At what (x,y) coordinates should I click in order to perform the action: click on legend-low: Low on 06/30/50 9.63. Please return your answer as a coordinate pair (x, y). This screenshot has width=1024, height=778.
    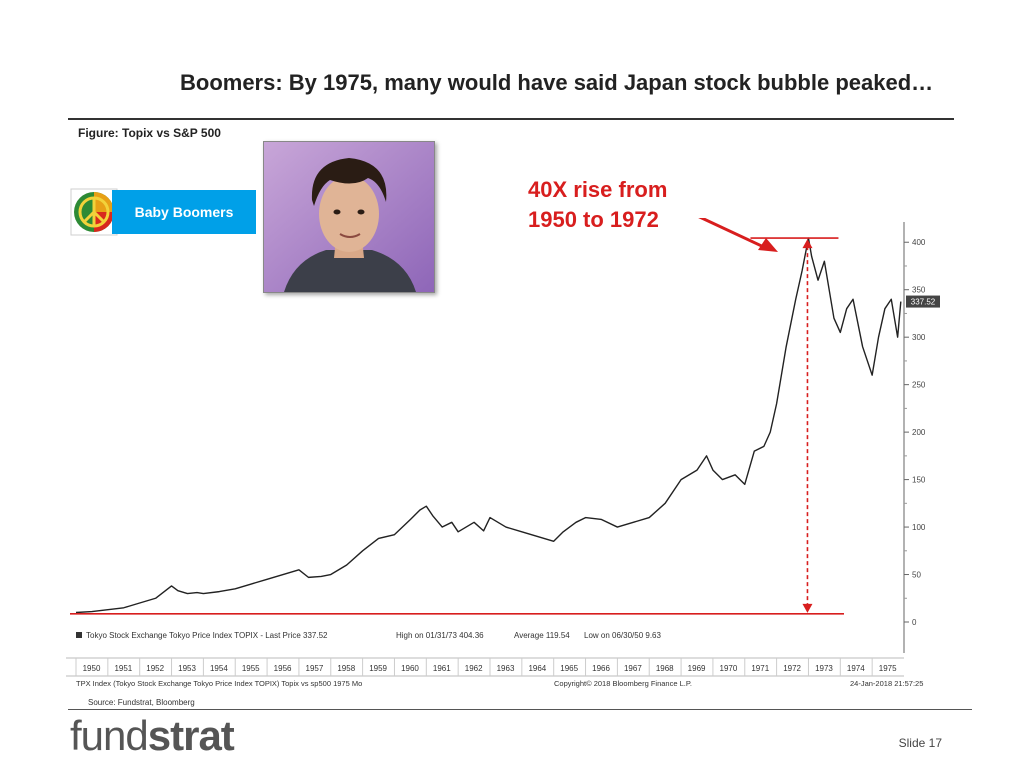
    Looking at the image, I should click on (623, 635).